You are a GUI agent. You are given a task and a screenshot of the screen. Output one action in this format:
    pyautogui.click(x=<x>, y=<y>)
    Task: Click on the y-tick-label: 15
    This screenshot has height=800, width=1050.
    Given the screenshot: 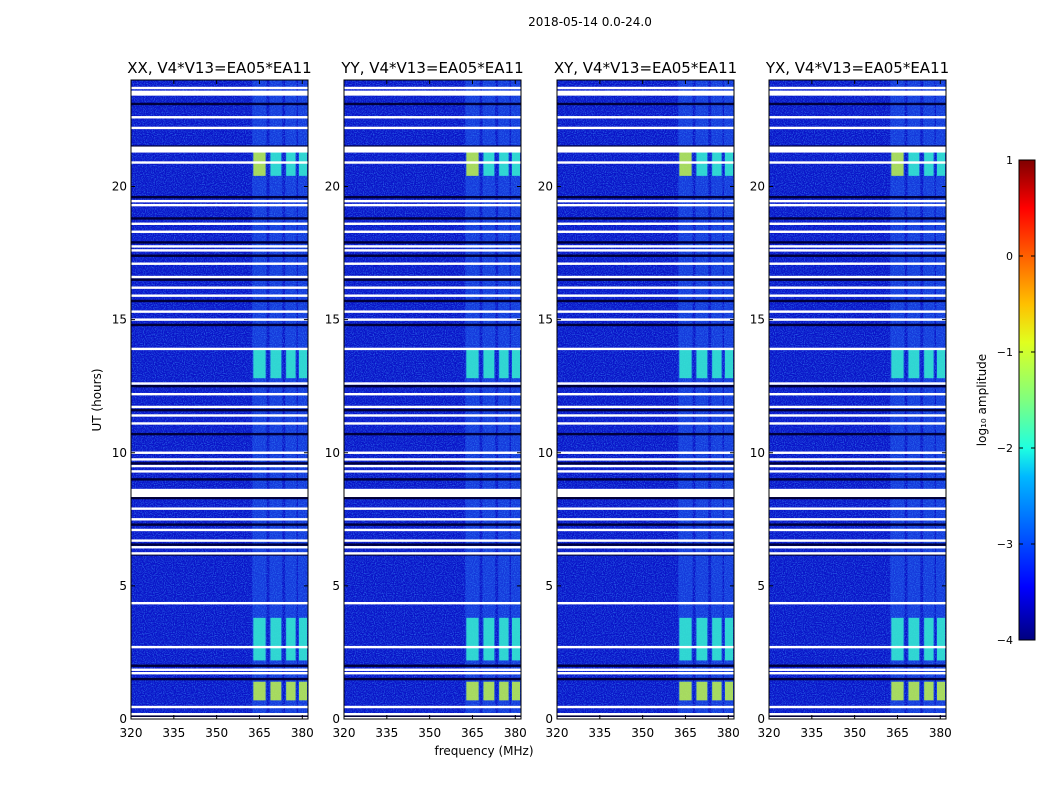 What is the action you would take?
    pyautogui.click(x=545, y=320)
    